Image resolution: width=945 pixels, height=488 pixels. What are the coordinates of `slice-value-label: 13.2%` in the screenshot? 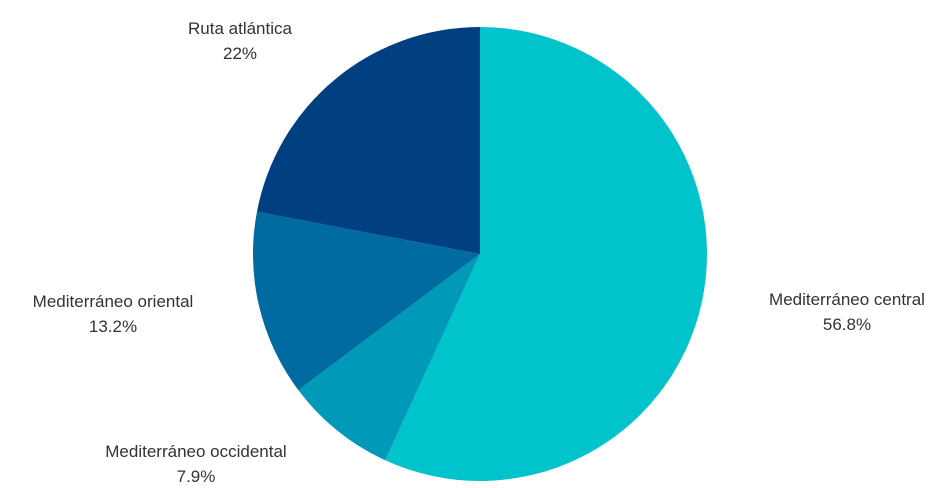 It's located at (113, 326).